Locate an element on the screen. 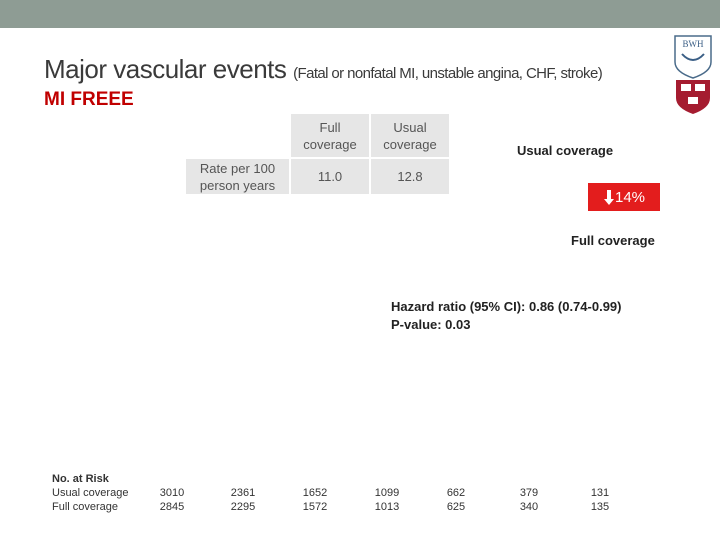 Image resolution: width=720 pixels, height=540 pixels. curve-label: Usual coverage is located at coordinates (565, 150).